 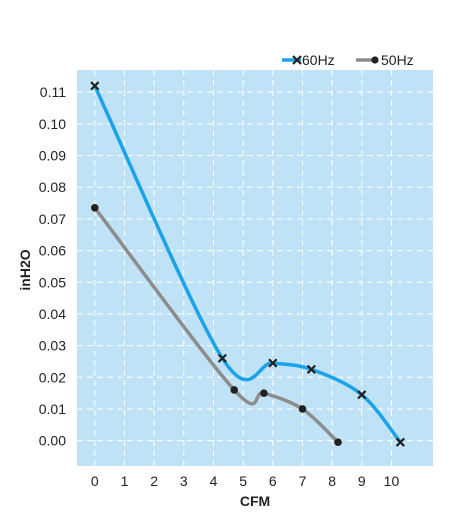 What do you see at coordinates (154, 481) in the screenshot?
I see `x-tick-label: 2` at bounding box center [154, 481].